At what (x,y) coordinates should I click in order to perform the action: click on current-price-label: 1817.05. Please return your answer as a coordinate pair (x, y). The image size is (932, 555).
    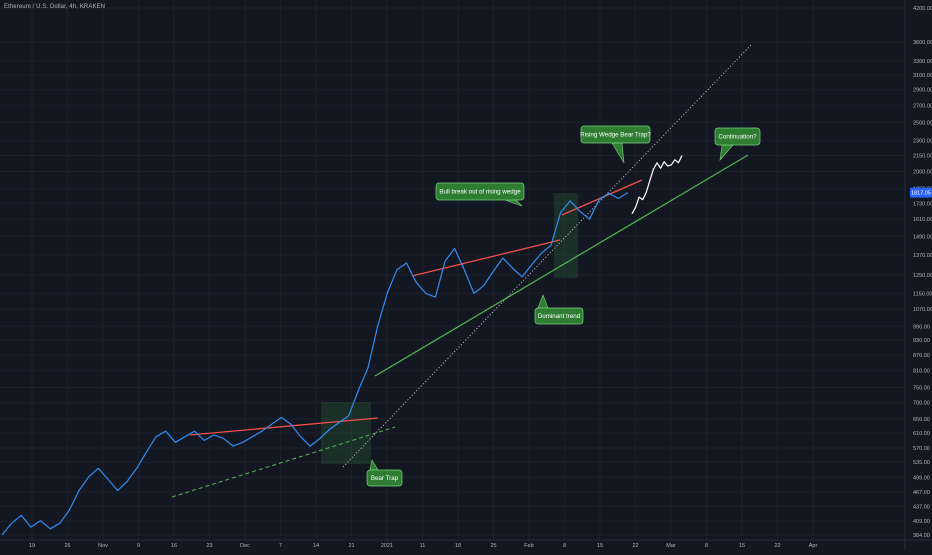
    Looking at the image, I should click on (921, 194).